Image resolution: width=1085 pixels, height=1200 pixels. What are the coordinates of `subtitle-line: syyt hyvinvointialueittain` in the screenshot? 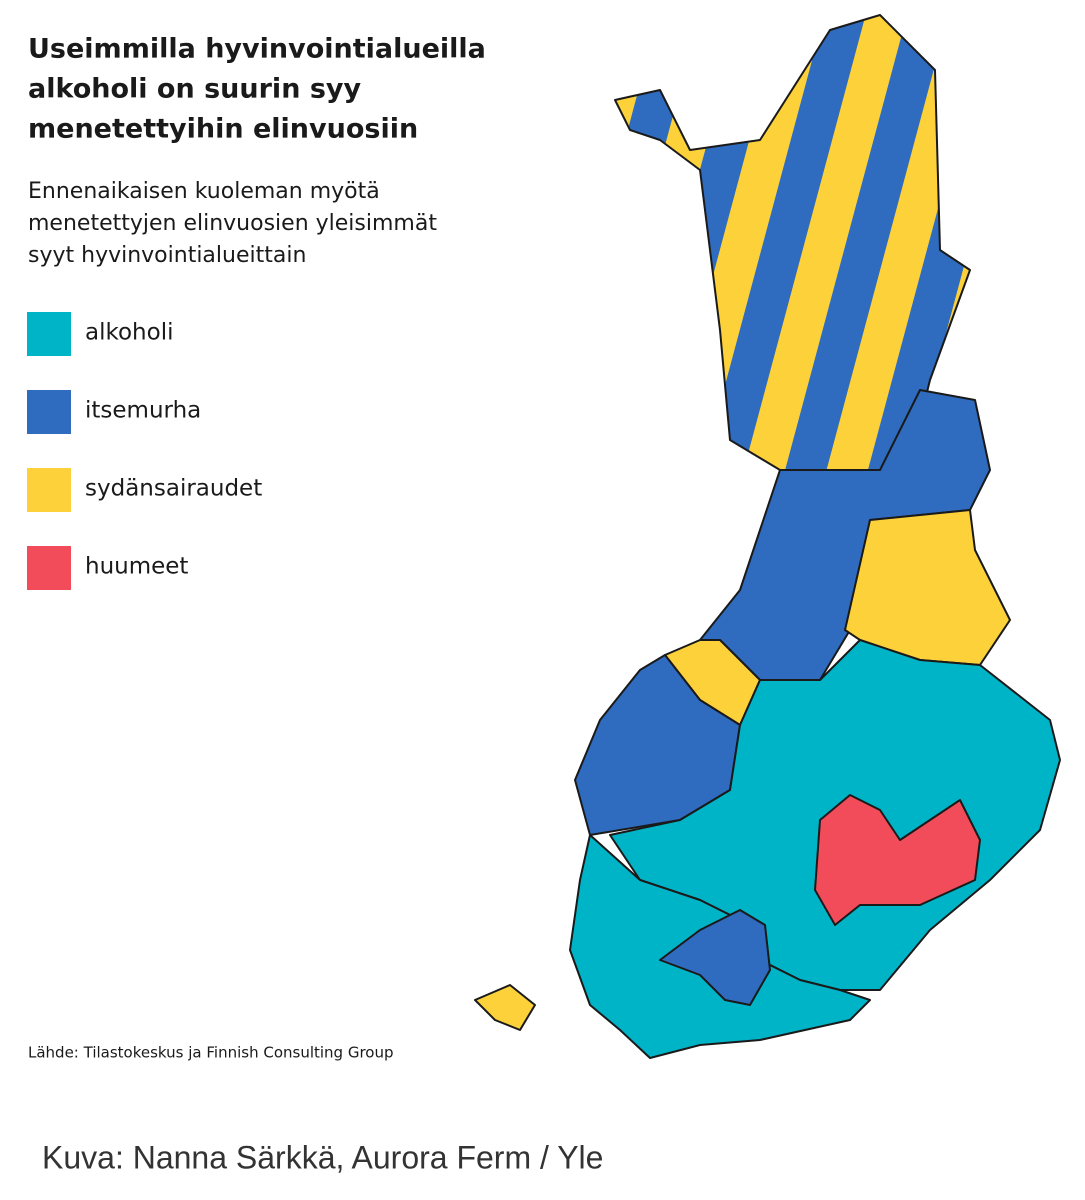 It's located at (167, 255).